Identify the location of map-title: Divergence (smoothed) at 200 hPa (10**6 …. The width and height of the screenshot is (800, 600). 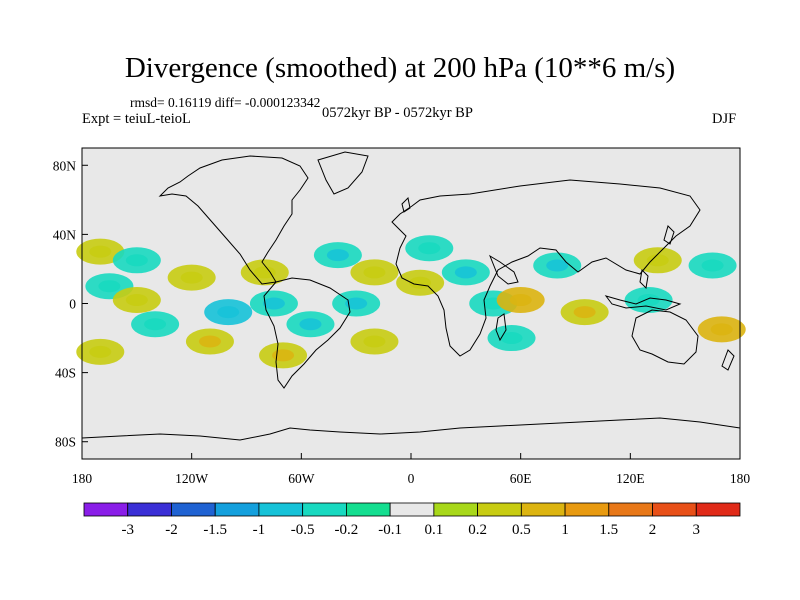
(400, 68).